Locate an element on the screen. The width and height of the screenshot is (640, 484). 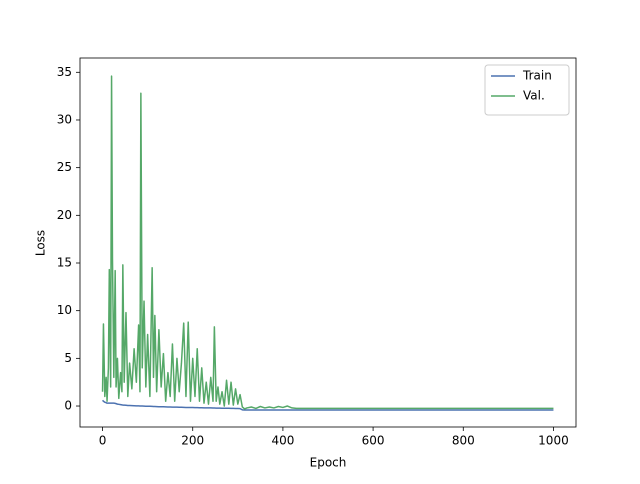
legend-label: Val. is located at coordinates (534, 96).